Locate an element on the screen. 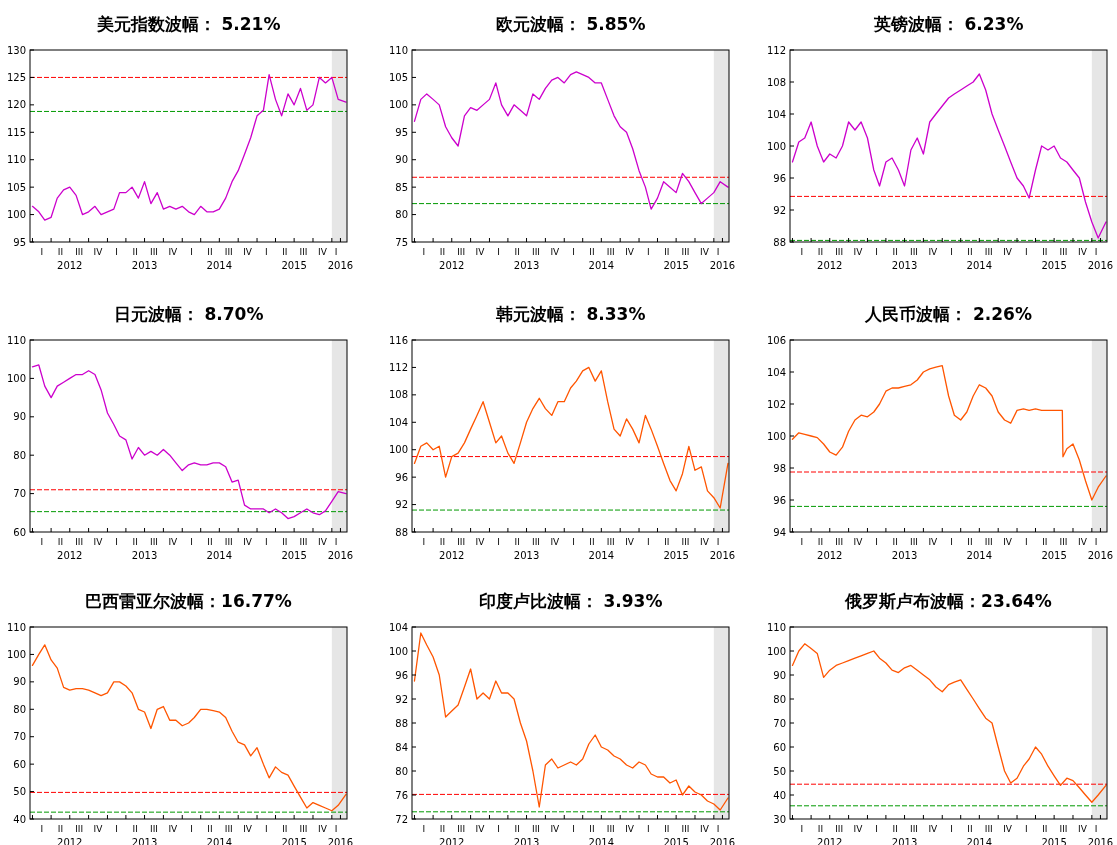  y-tick-label: 85 is located at coordinates (401, 187).